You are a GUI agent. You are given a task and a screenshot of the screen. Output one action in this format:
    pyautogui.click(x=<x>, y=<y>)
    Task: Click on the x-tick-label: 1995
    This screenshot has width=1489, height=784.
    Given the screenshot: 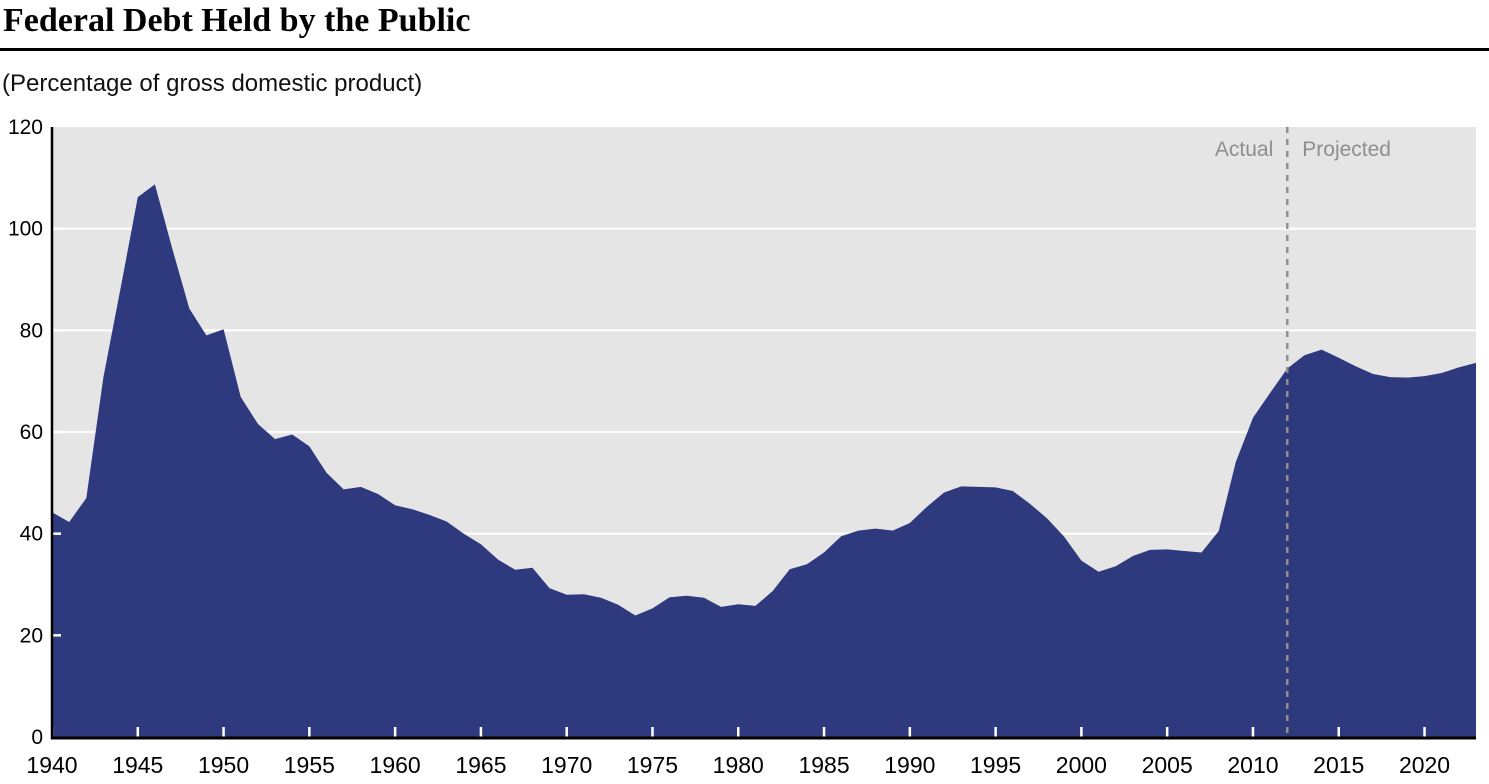 What is the action you would take?
    pyautogui.click(x=995, y=765)
    